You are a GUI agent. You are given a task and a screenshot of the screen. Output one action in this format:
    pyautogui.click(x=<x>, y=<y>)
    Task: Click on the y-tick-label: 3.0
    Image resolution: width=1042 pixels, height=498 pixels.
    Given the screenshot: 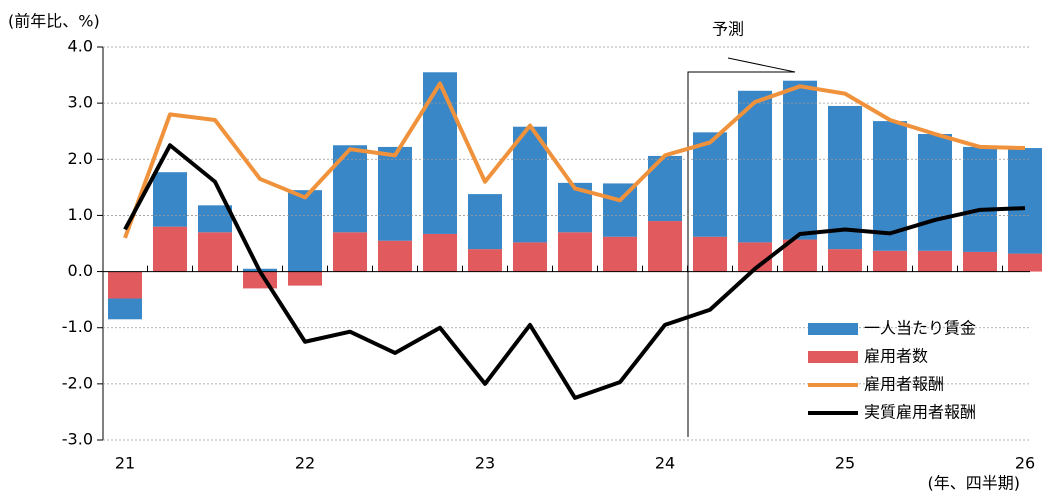 What is the action you would take?
    pyautogui.click(x=80, y=102)
    